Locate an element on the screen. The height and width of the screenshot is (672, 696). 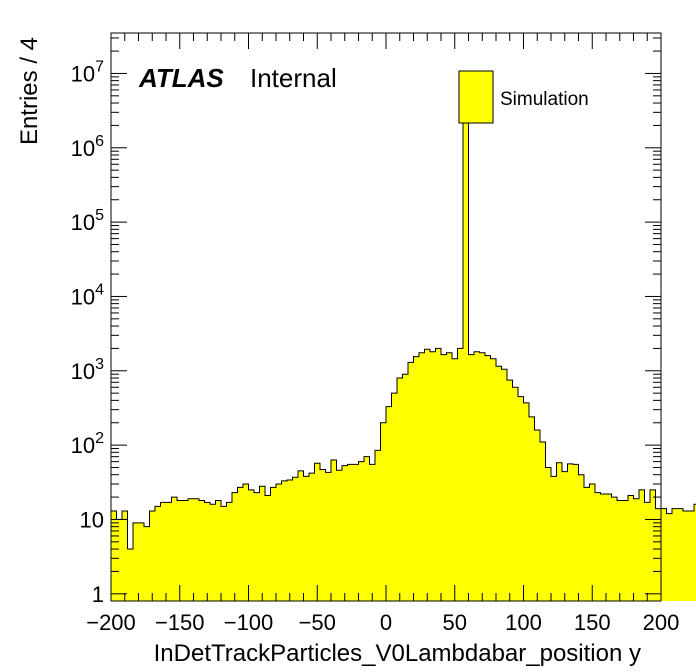
internal-label: Internal is located at coordinates (293, 78).